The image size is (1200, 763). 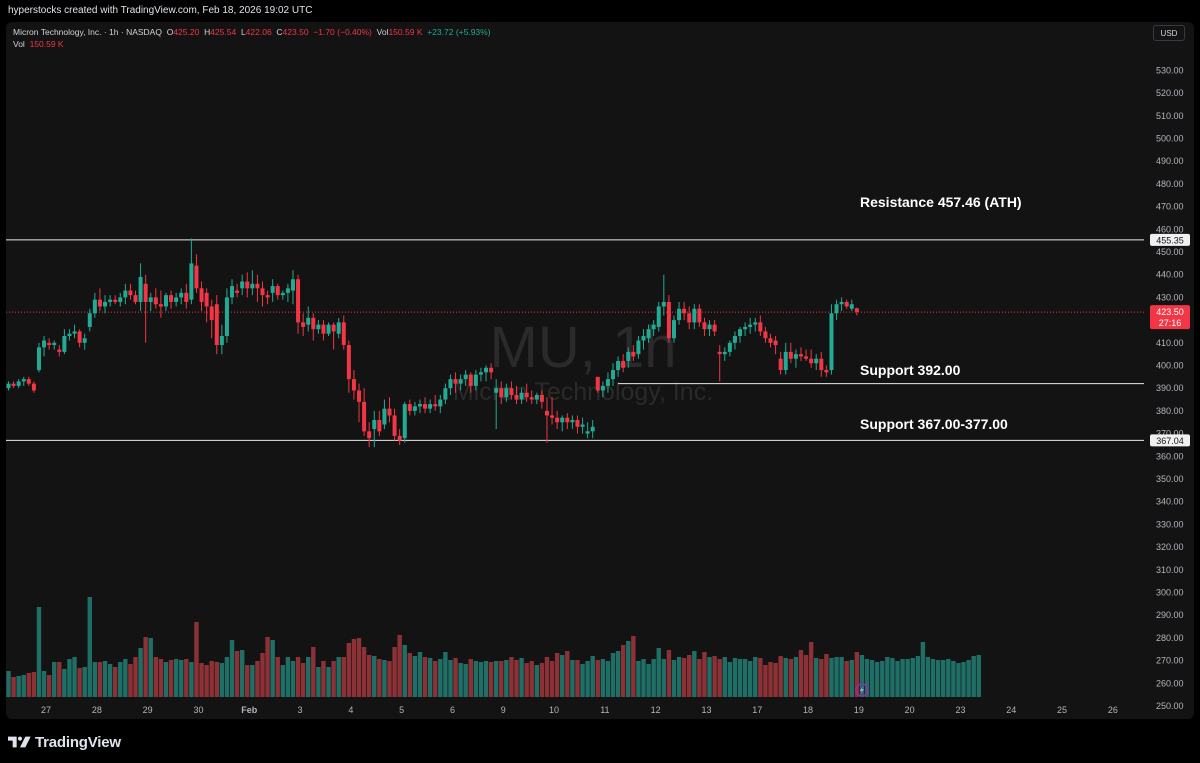 What do you see at coordinates (64, 742) in the screenshot?
I see `tradingview-logo: TradingView` at bounding box center [64, 742].